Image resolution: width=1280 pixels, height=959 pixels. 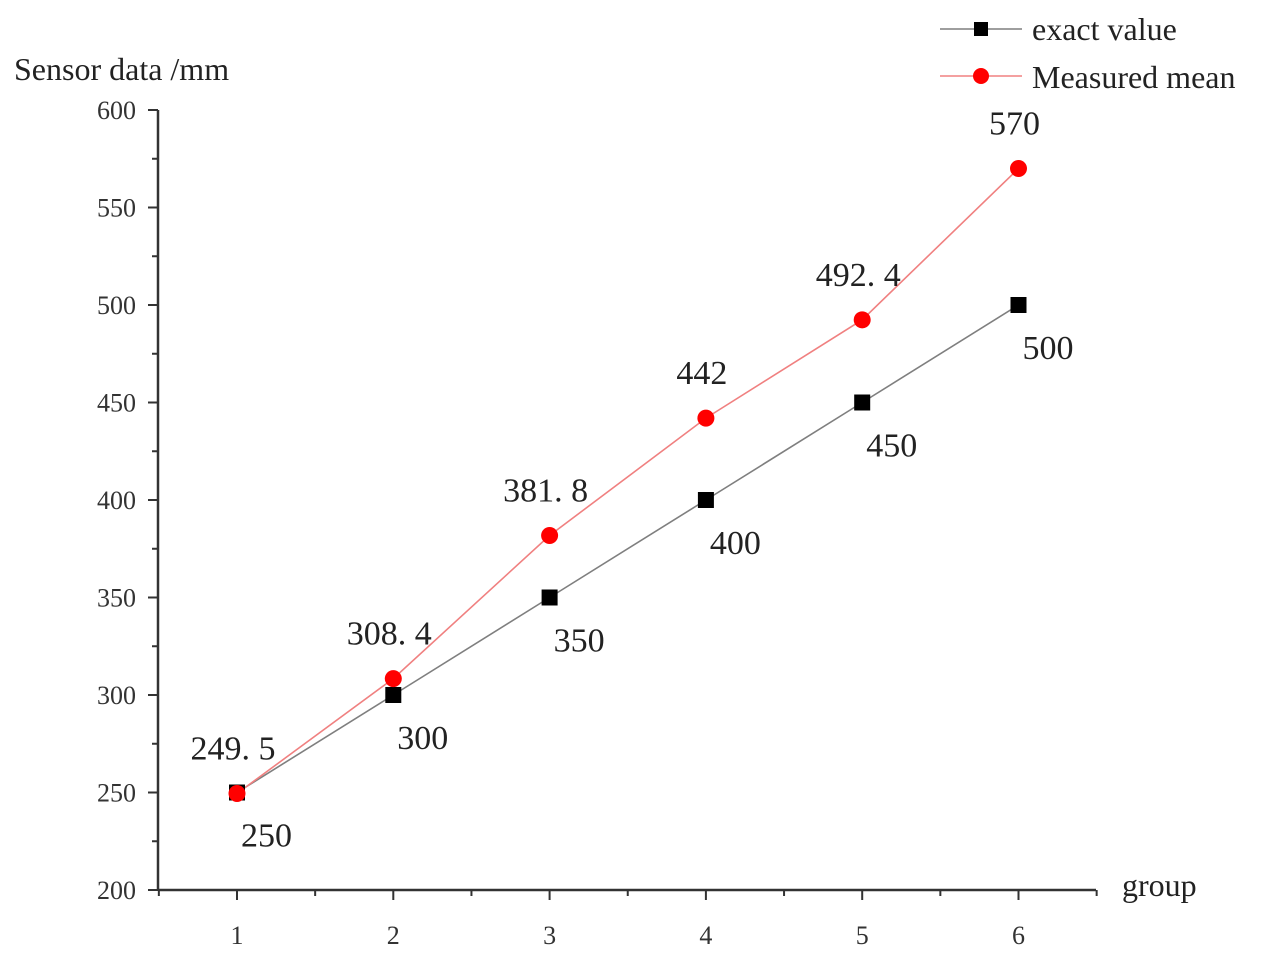 What do you see at coordinates (627, 920) in the screenshot?
I see `x-ticks: 1 2 3 4 5 6` at bounding box center [627, 920].